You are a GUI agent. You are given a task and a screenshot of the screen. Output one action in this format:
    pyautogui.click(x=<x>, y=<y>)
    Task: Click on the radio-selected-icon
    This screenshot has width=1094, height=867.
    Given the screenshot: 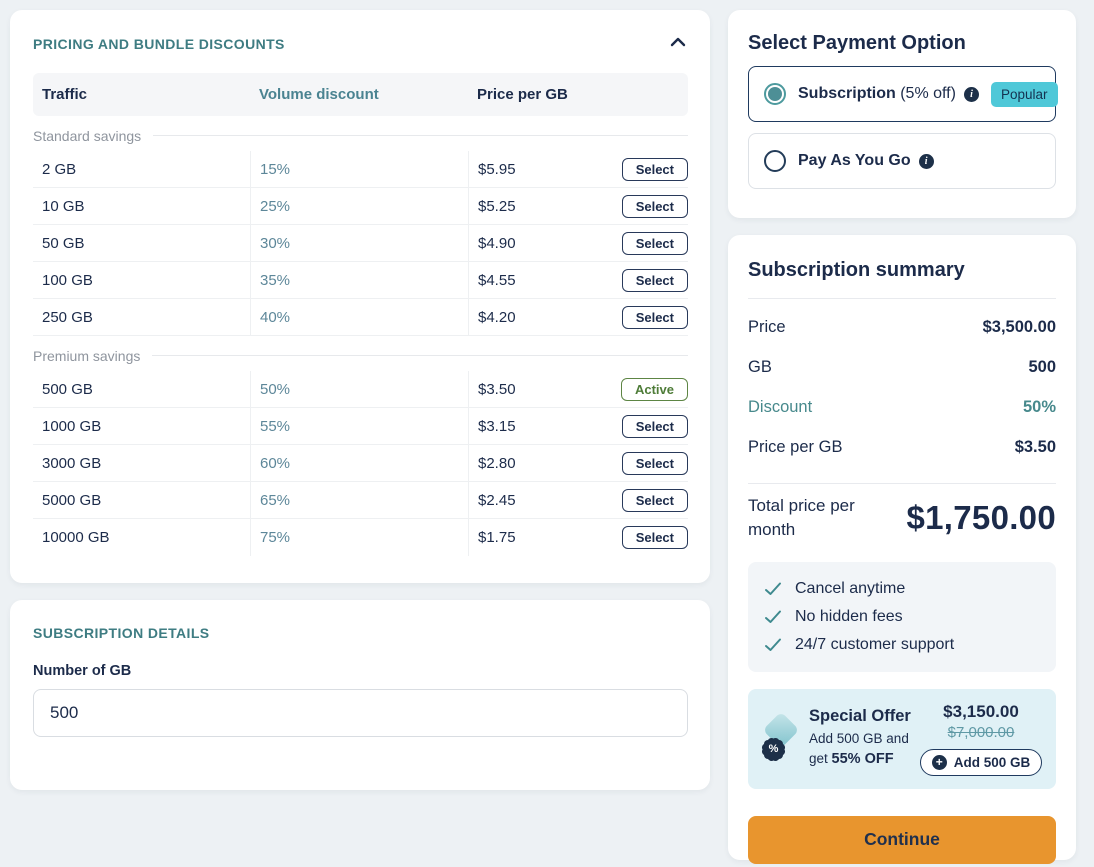 What is the action you would take?
    pyautogui.click(x=775, y=94)
    